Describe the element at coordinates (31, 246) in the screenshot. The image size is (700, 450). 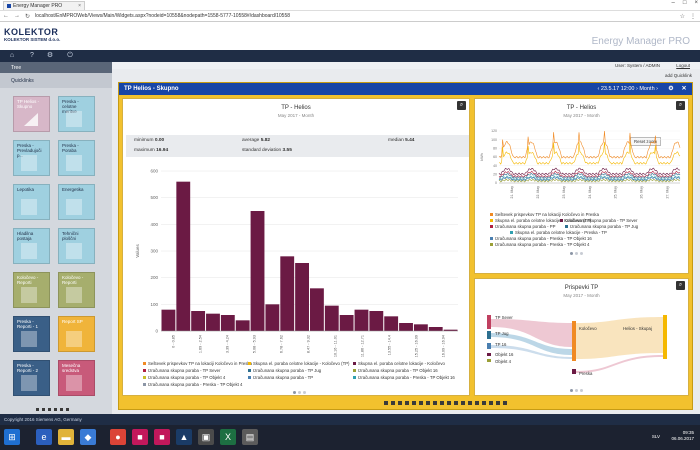
I see `quicklink-tile: Hladilna postaja` at that location.